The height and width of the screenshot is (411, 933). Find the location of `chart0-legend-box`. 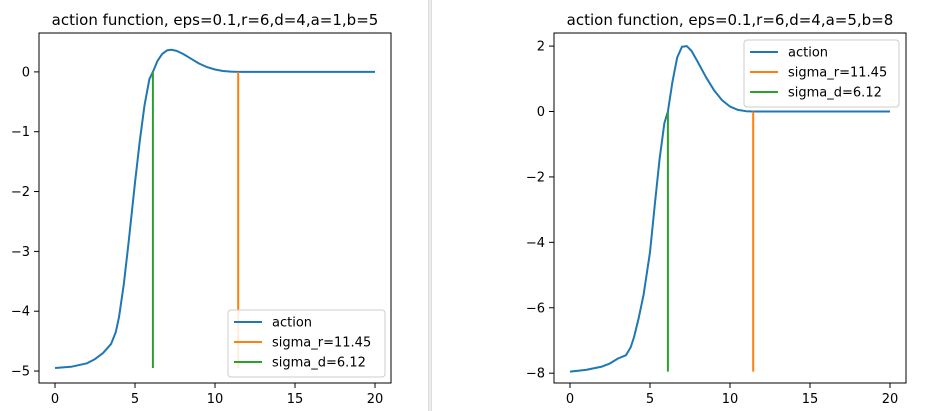

chart0-legend-box is located at coordinates (306, 343).